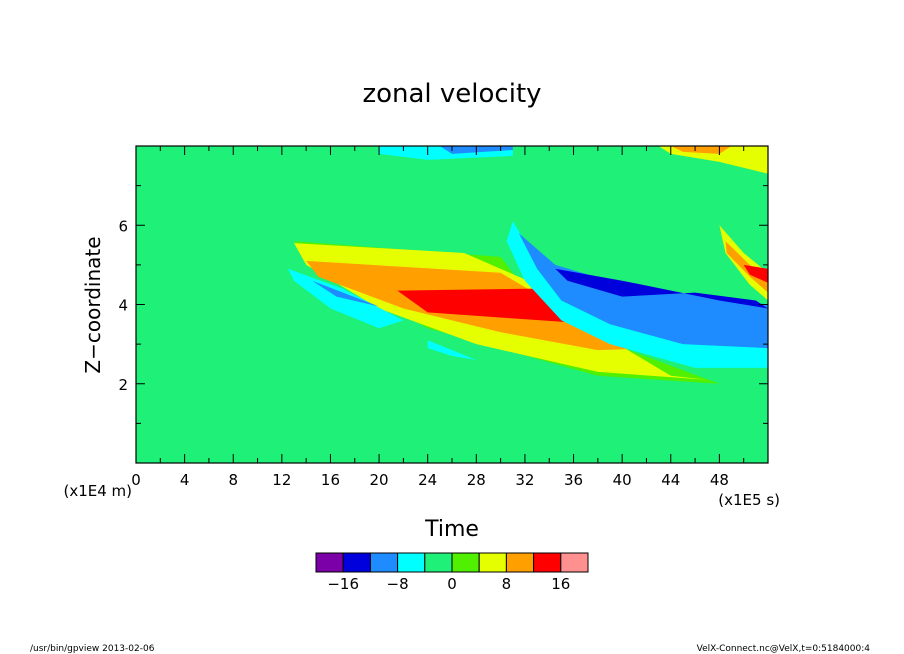 Image resolution: width=904 pixels, height=654 pixels. Describe the element at coordinates (398, 584) in the screenshot. I see `colorbar-tick-label: −8` at that location.